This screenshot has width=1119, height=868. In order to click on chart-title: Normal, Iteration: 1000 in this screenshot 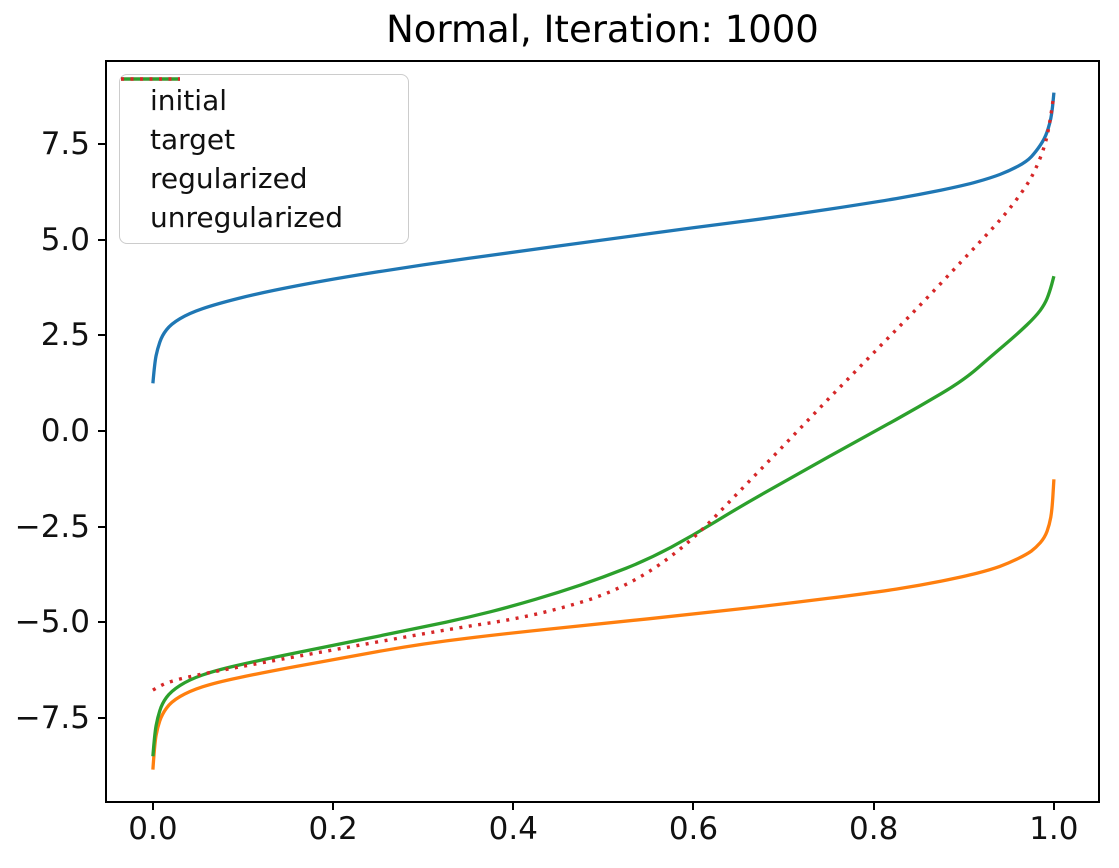, I will do `click(602, 29)`.